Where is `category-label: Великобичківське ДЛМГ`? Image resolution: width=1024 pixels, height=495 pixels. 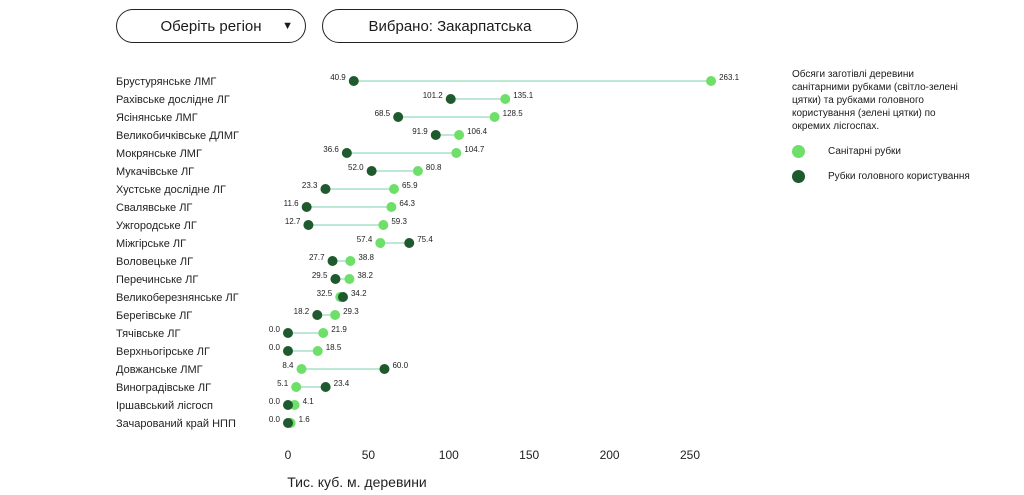
category-label: Великобичківське ДЛМГ is located at coordinates (177, 136).